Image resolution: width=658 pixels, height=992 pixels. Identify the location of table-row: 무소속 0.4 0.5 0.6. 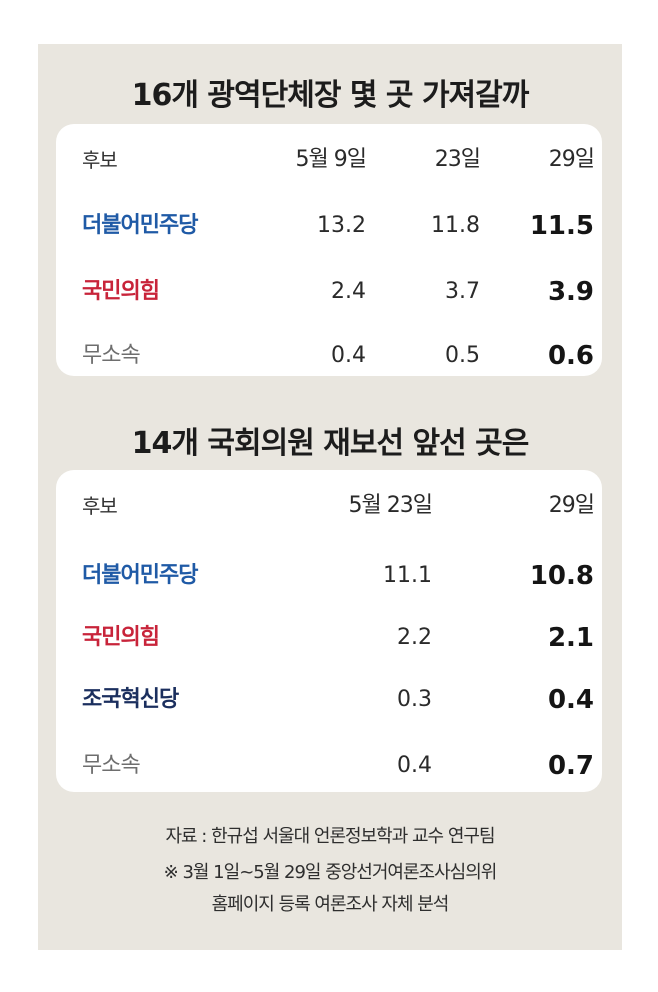
(329, 356).